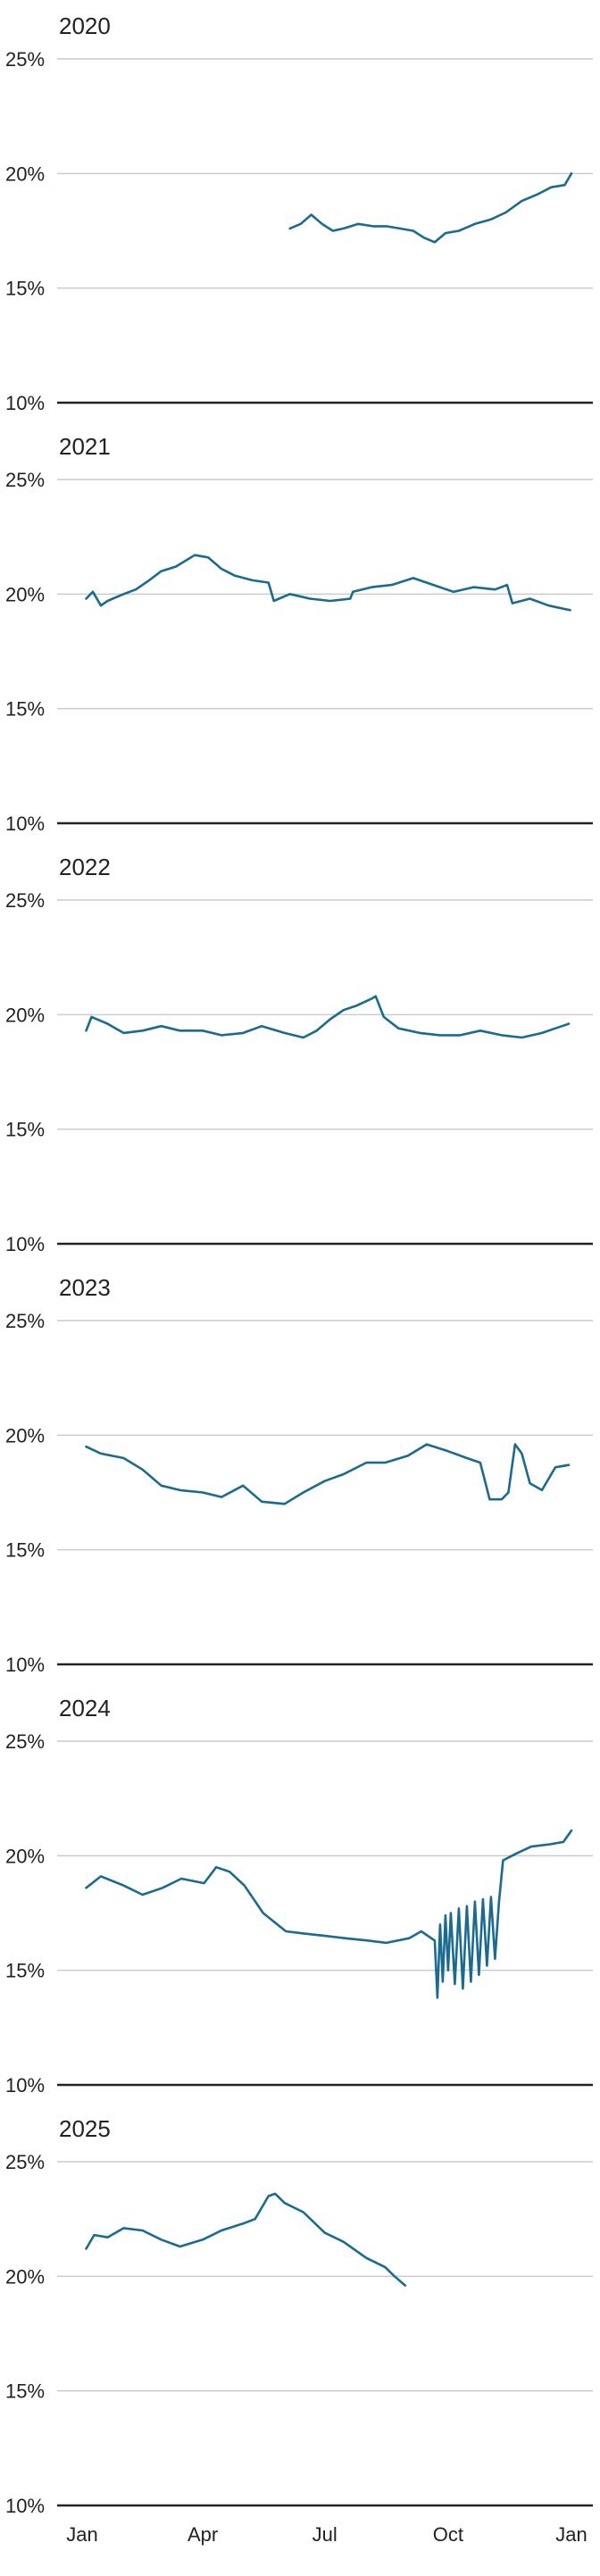  I want to click on panel-title: 2022, so click(85, 867).